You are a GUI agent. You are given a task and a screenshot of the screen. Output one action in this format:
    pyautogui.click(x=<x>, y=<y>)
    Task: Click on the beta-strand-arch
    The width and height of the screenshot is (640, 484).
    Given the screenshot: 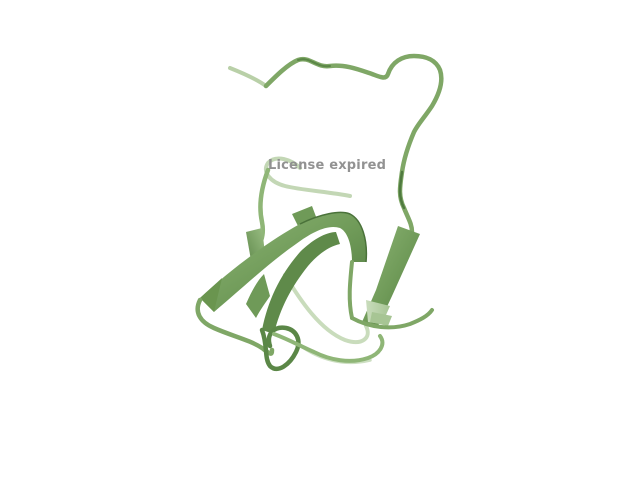 What is the action you would take?
    pyautogui.click(x=284, y=261)
    